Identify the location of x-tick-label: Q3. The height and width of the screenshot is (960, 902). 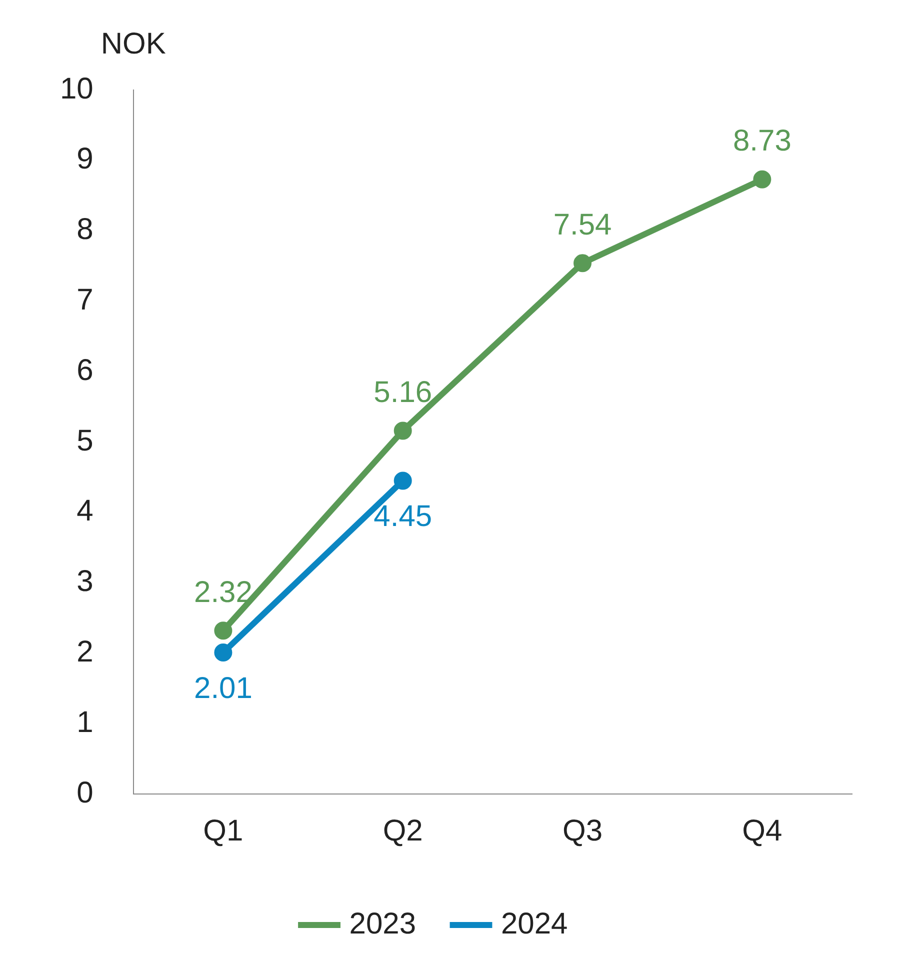
(582, 831).